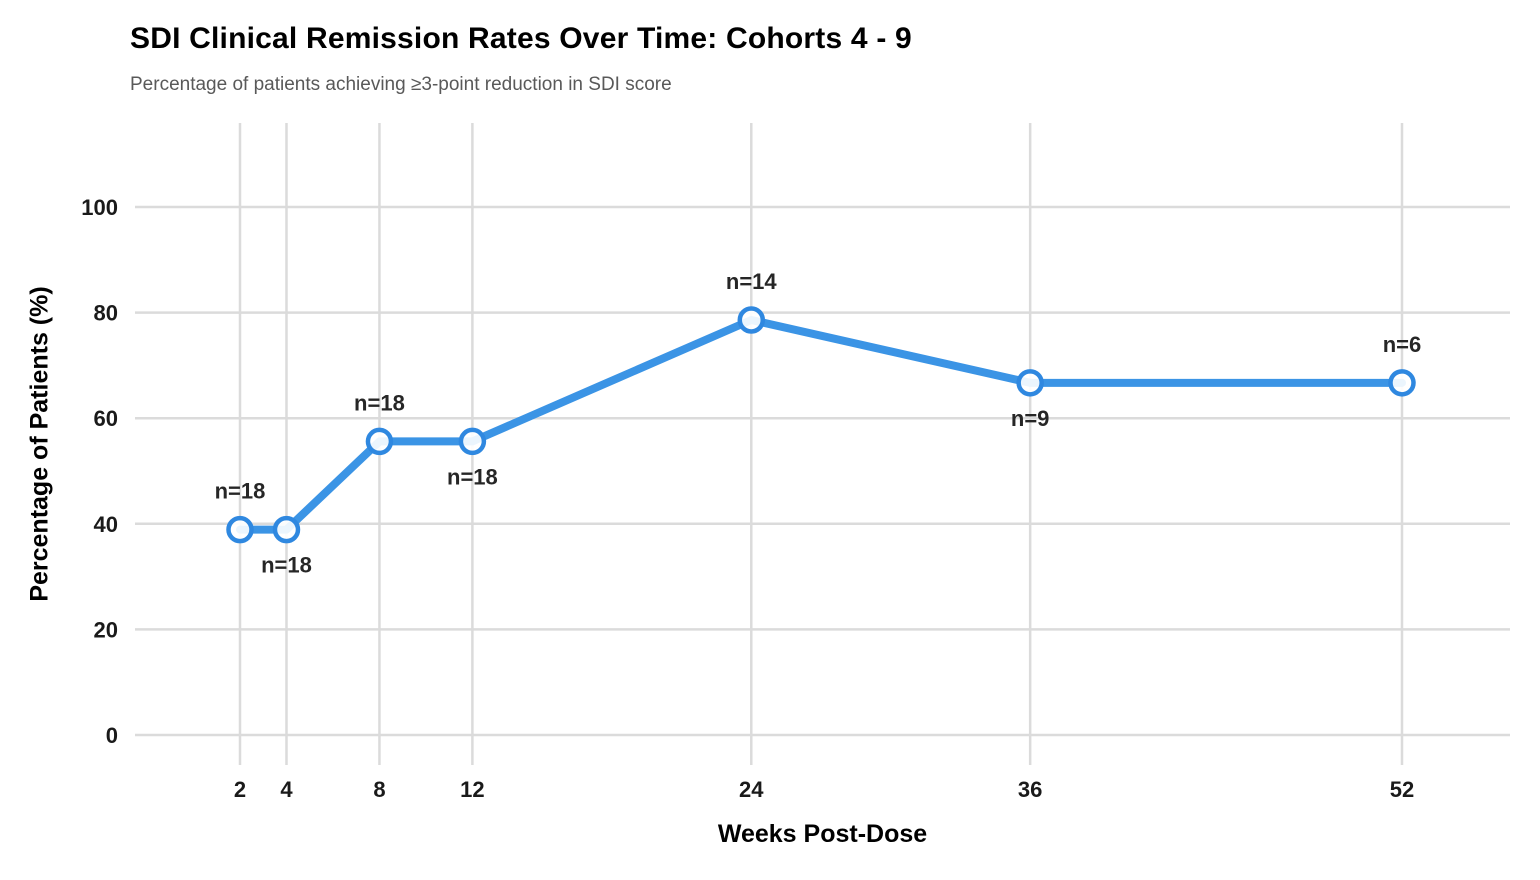  I want to click on y-tick-label: 0, so click(112, 735).